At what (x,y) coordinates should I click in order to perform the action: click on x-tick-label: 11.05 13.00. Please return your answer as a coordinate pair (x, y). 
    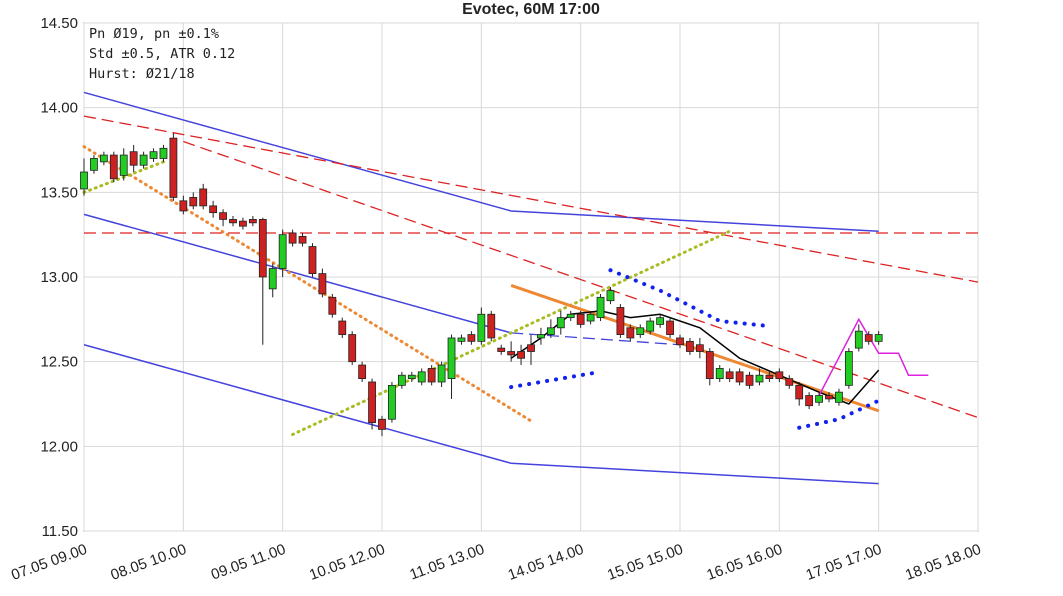
    Looking at the image, I should click on (446, 562).